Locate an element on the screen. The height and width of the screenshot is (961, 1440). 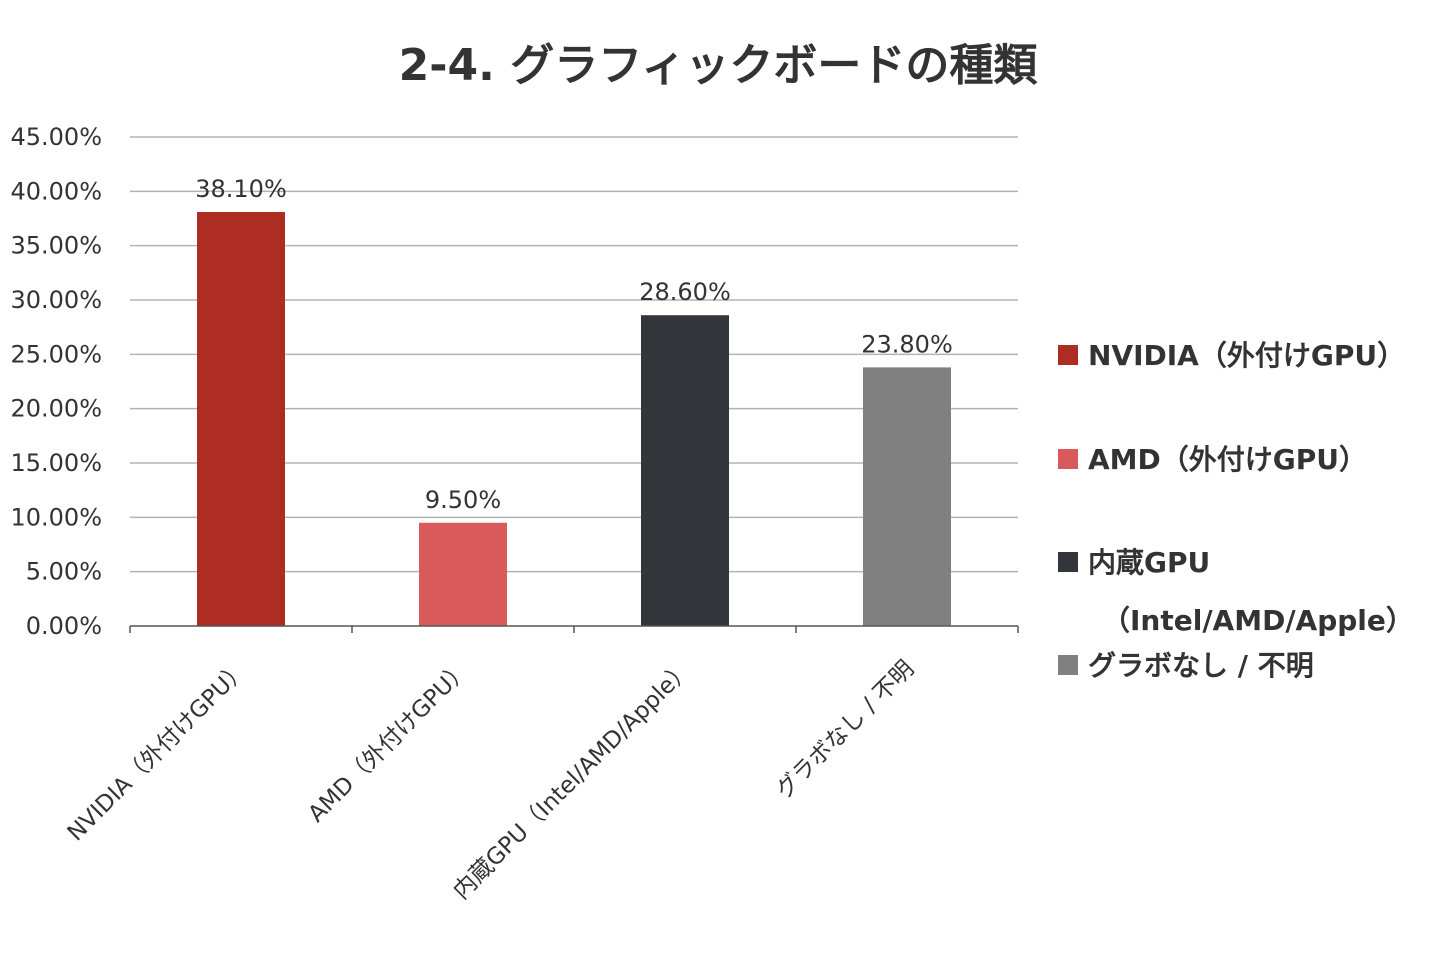
y-tick-label: 10.00% is located at coordinates (56, 517).